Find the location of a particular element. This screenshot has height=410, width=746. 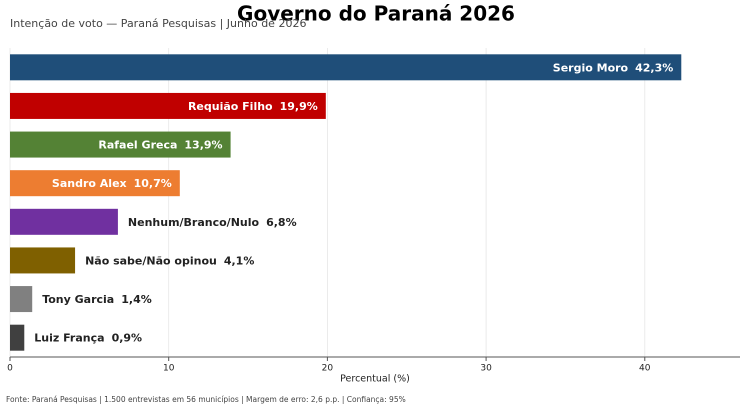

bar-category-label: Nenhum/Branco/Nulo is located at coordinates (194, 222).